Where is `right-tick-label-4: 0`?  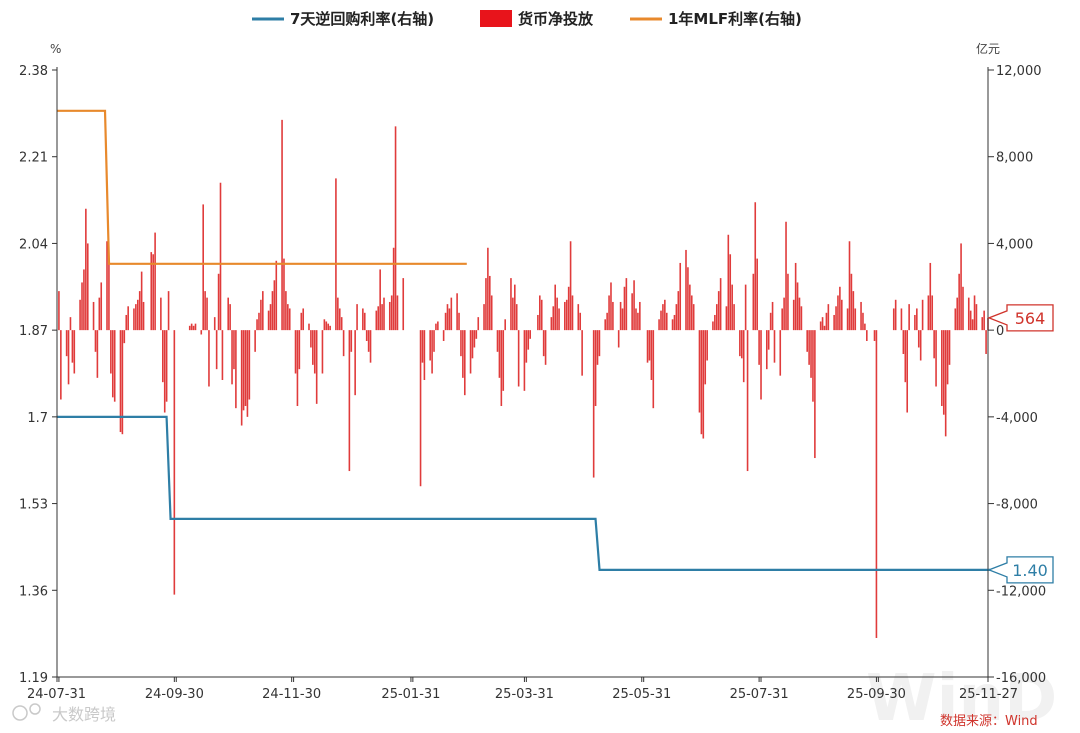
right-tick-label-4: 0 is located at coordinates (1000, 331).